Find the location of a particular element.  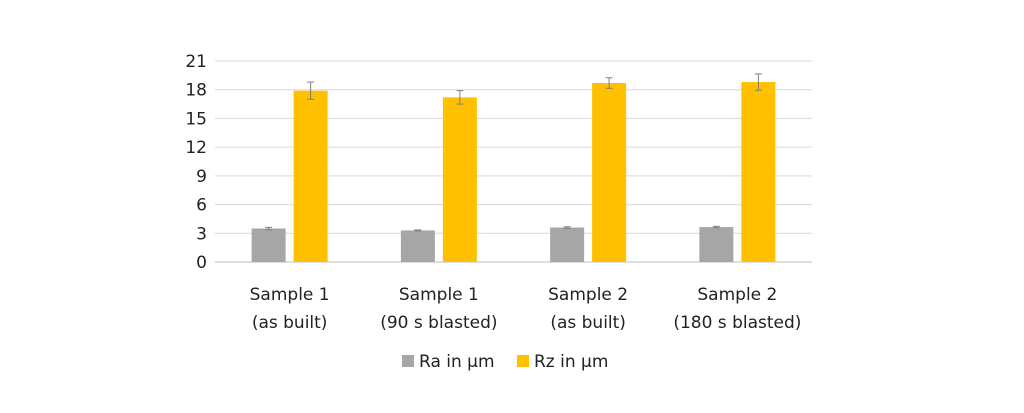

y-tick-label: 18 is located at coordinates (196, 91).